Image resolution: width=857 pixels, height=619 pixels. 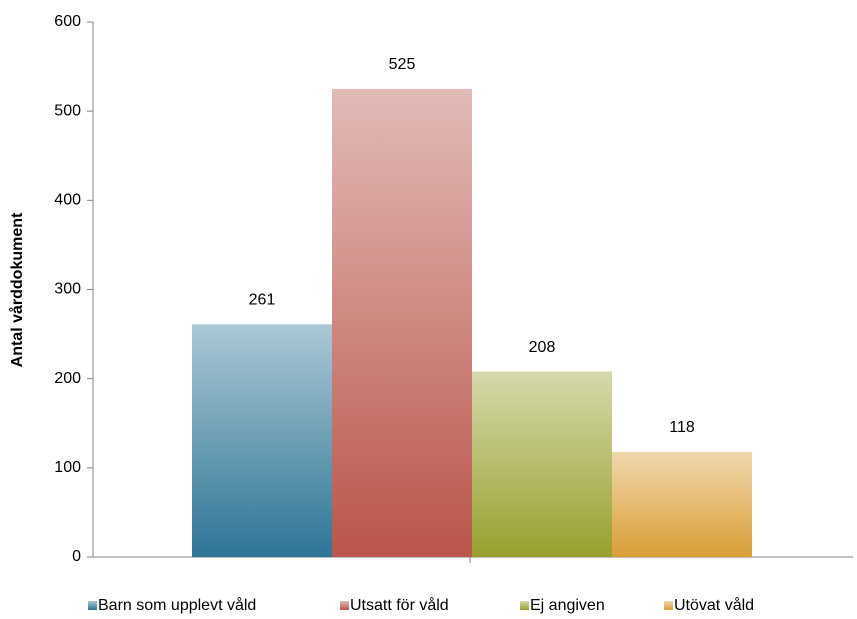 I want to click on y-tick-label: 0, so click(x=76, y=556).